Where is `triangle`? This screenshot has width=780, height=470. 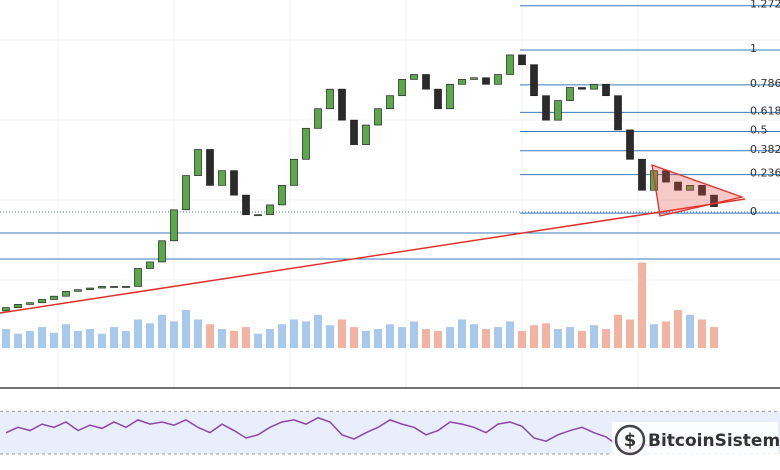
triangle is located at coordinates (698, 190).